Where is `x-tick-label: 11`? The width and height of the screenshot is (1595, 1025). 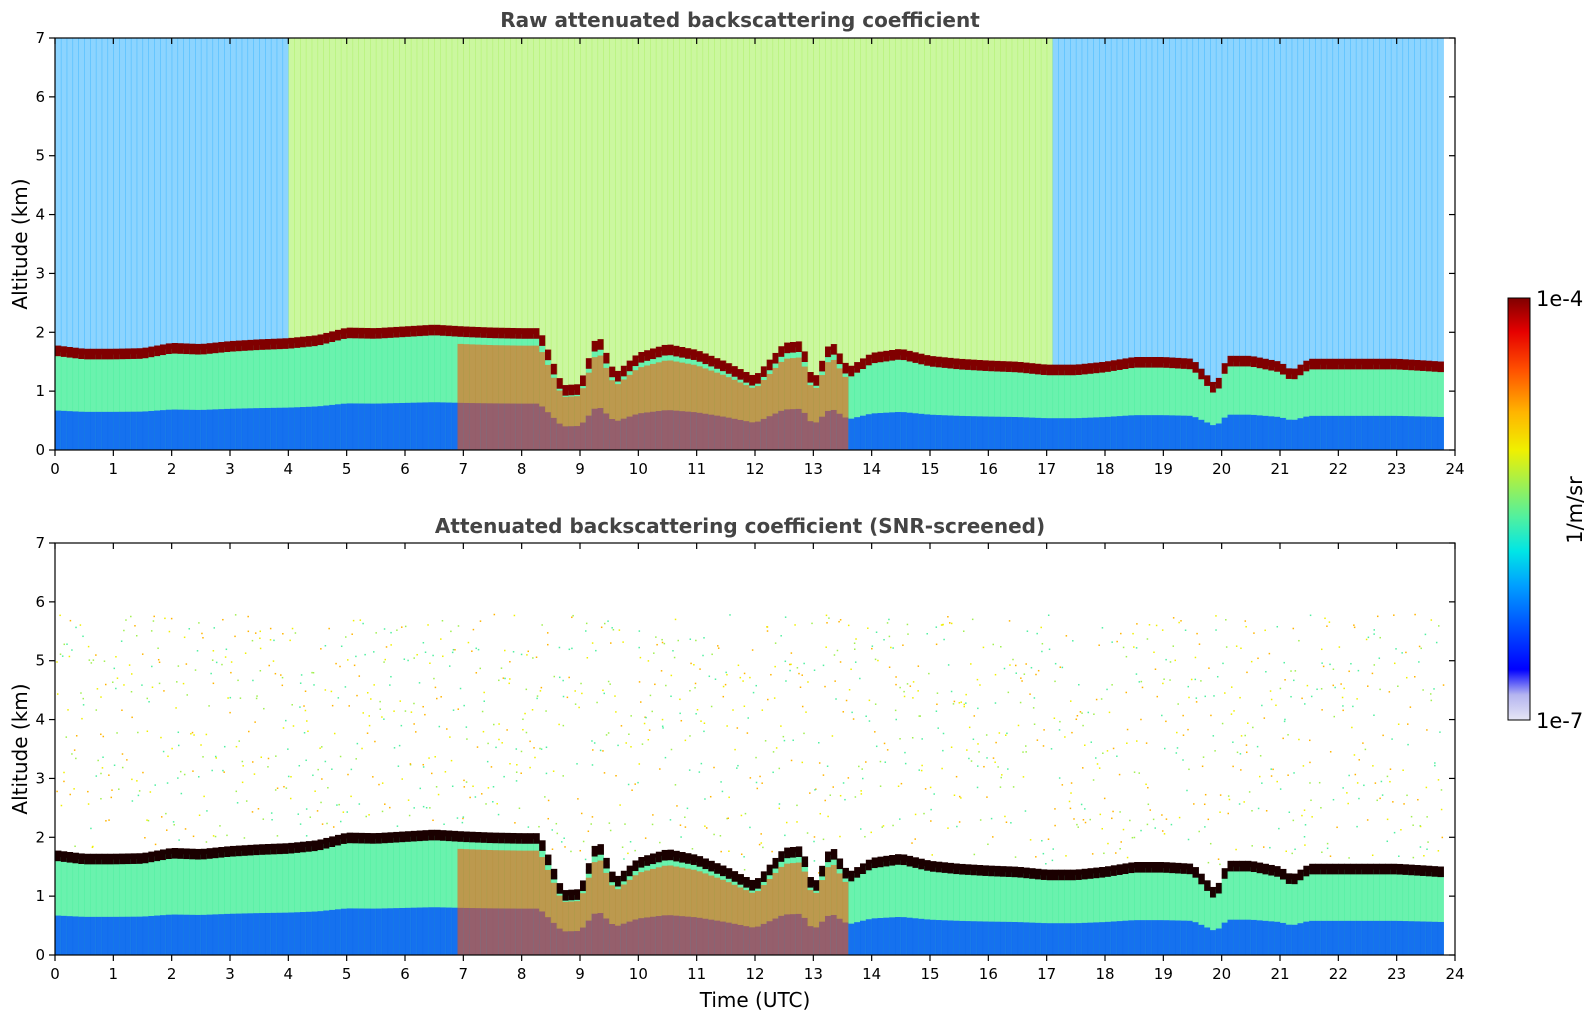
x-tick-label: 11 is located at coordinates (696, 974).